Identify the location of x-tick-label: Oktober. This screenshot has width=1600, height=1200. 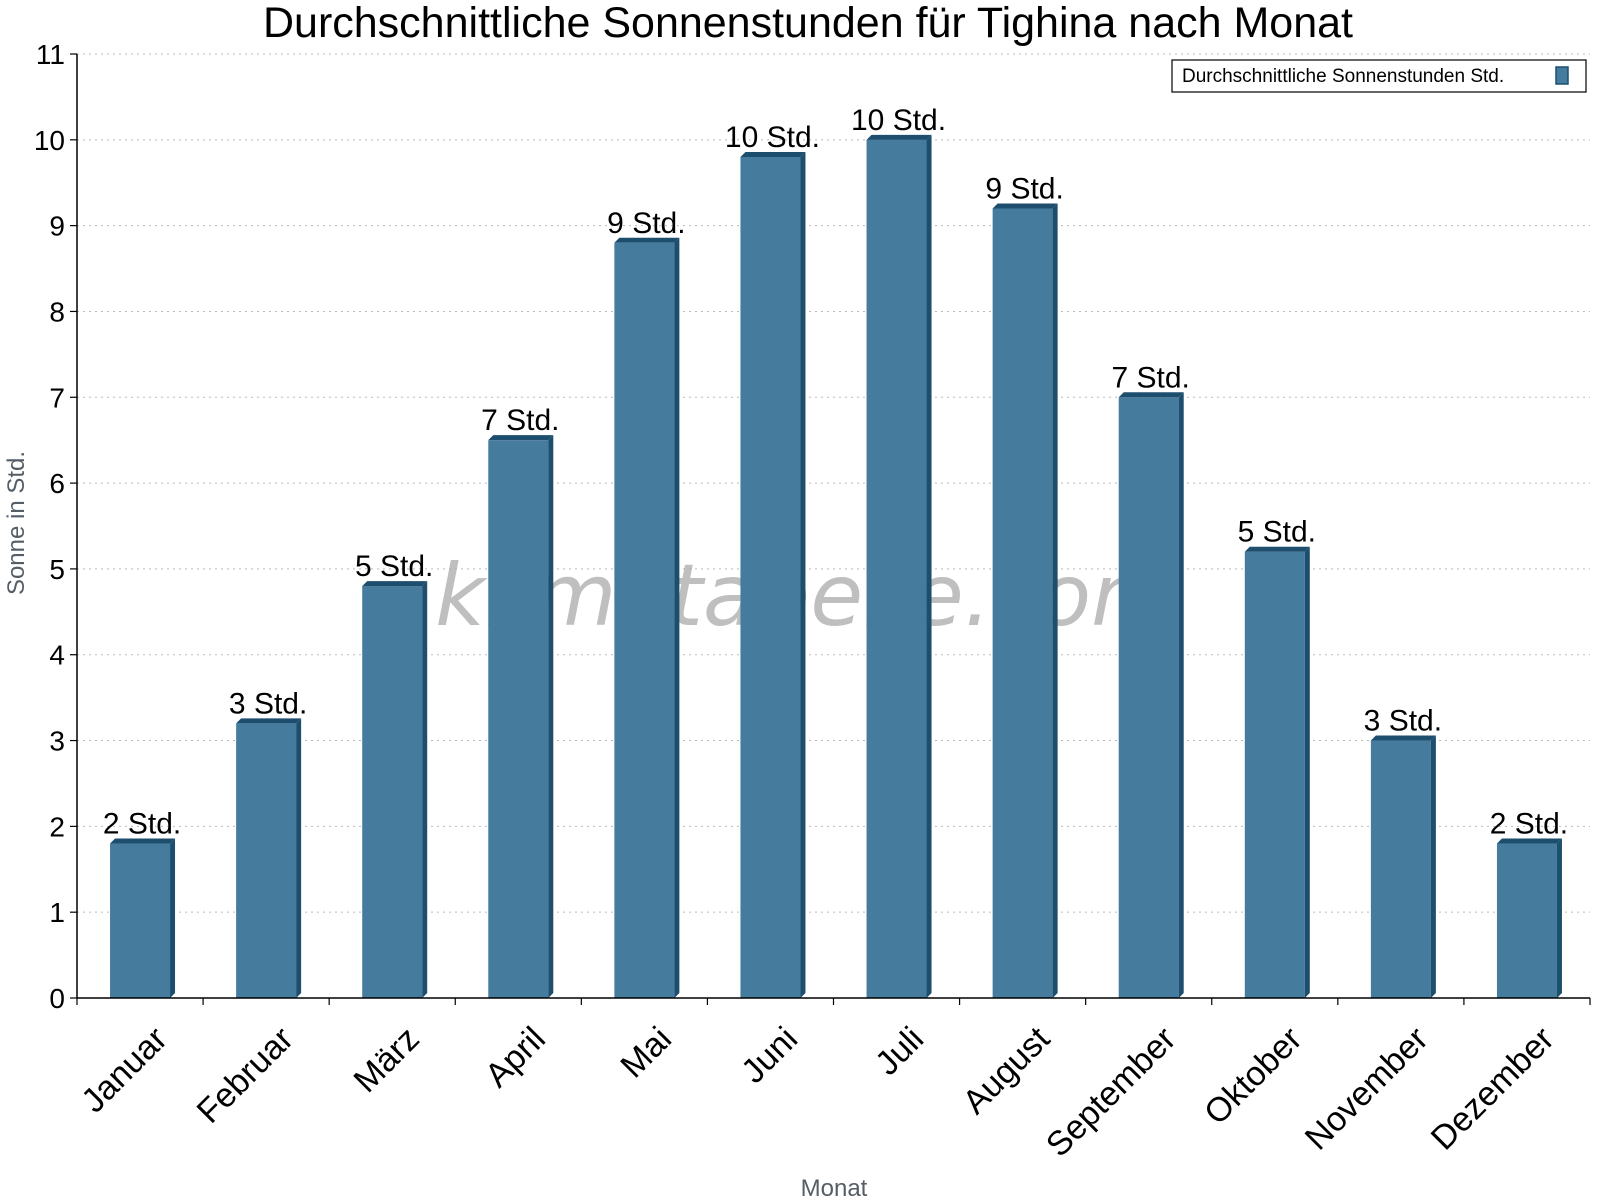
(1253, 1076).